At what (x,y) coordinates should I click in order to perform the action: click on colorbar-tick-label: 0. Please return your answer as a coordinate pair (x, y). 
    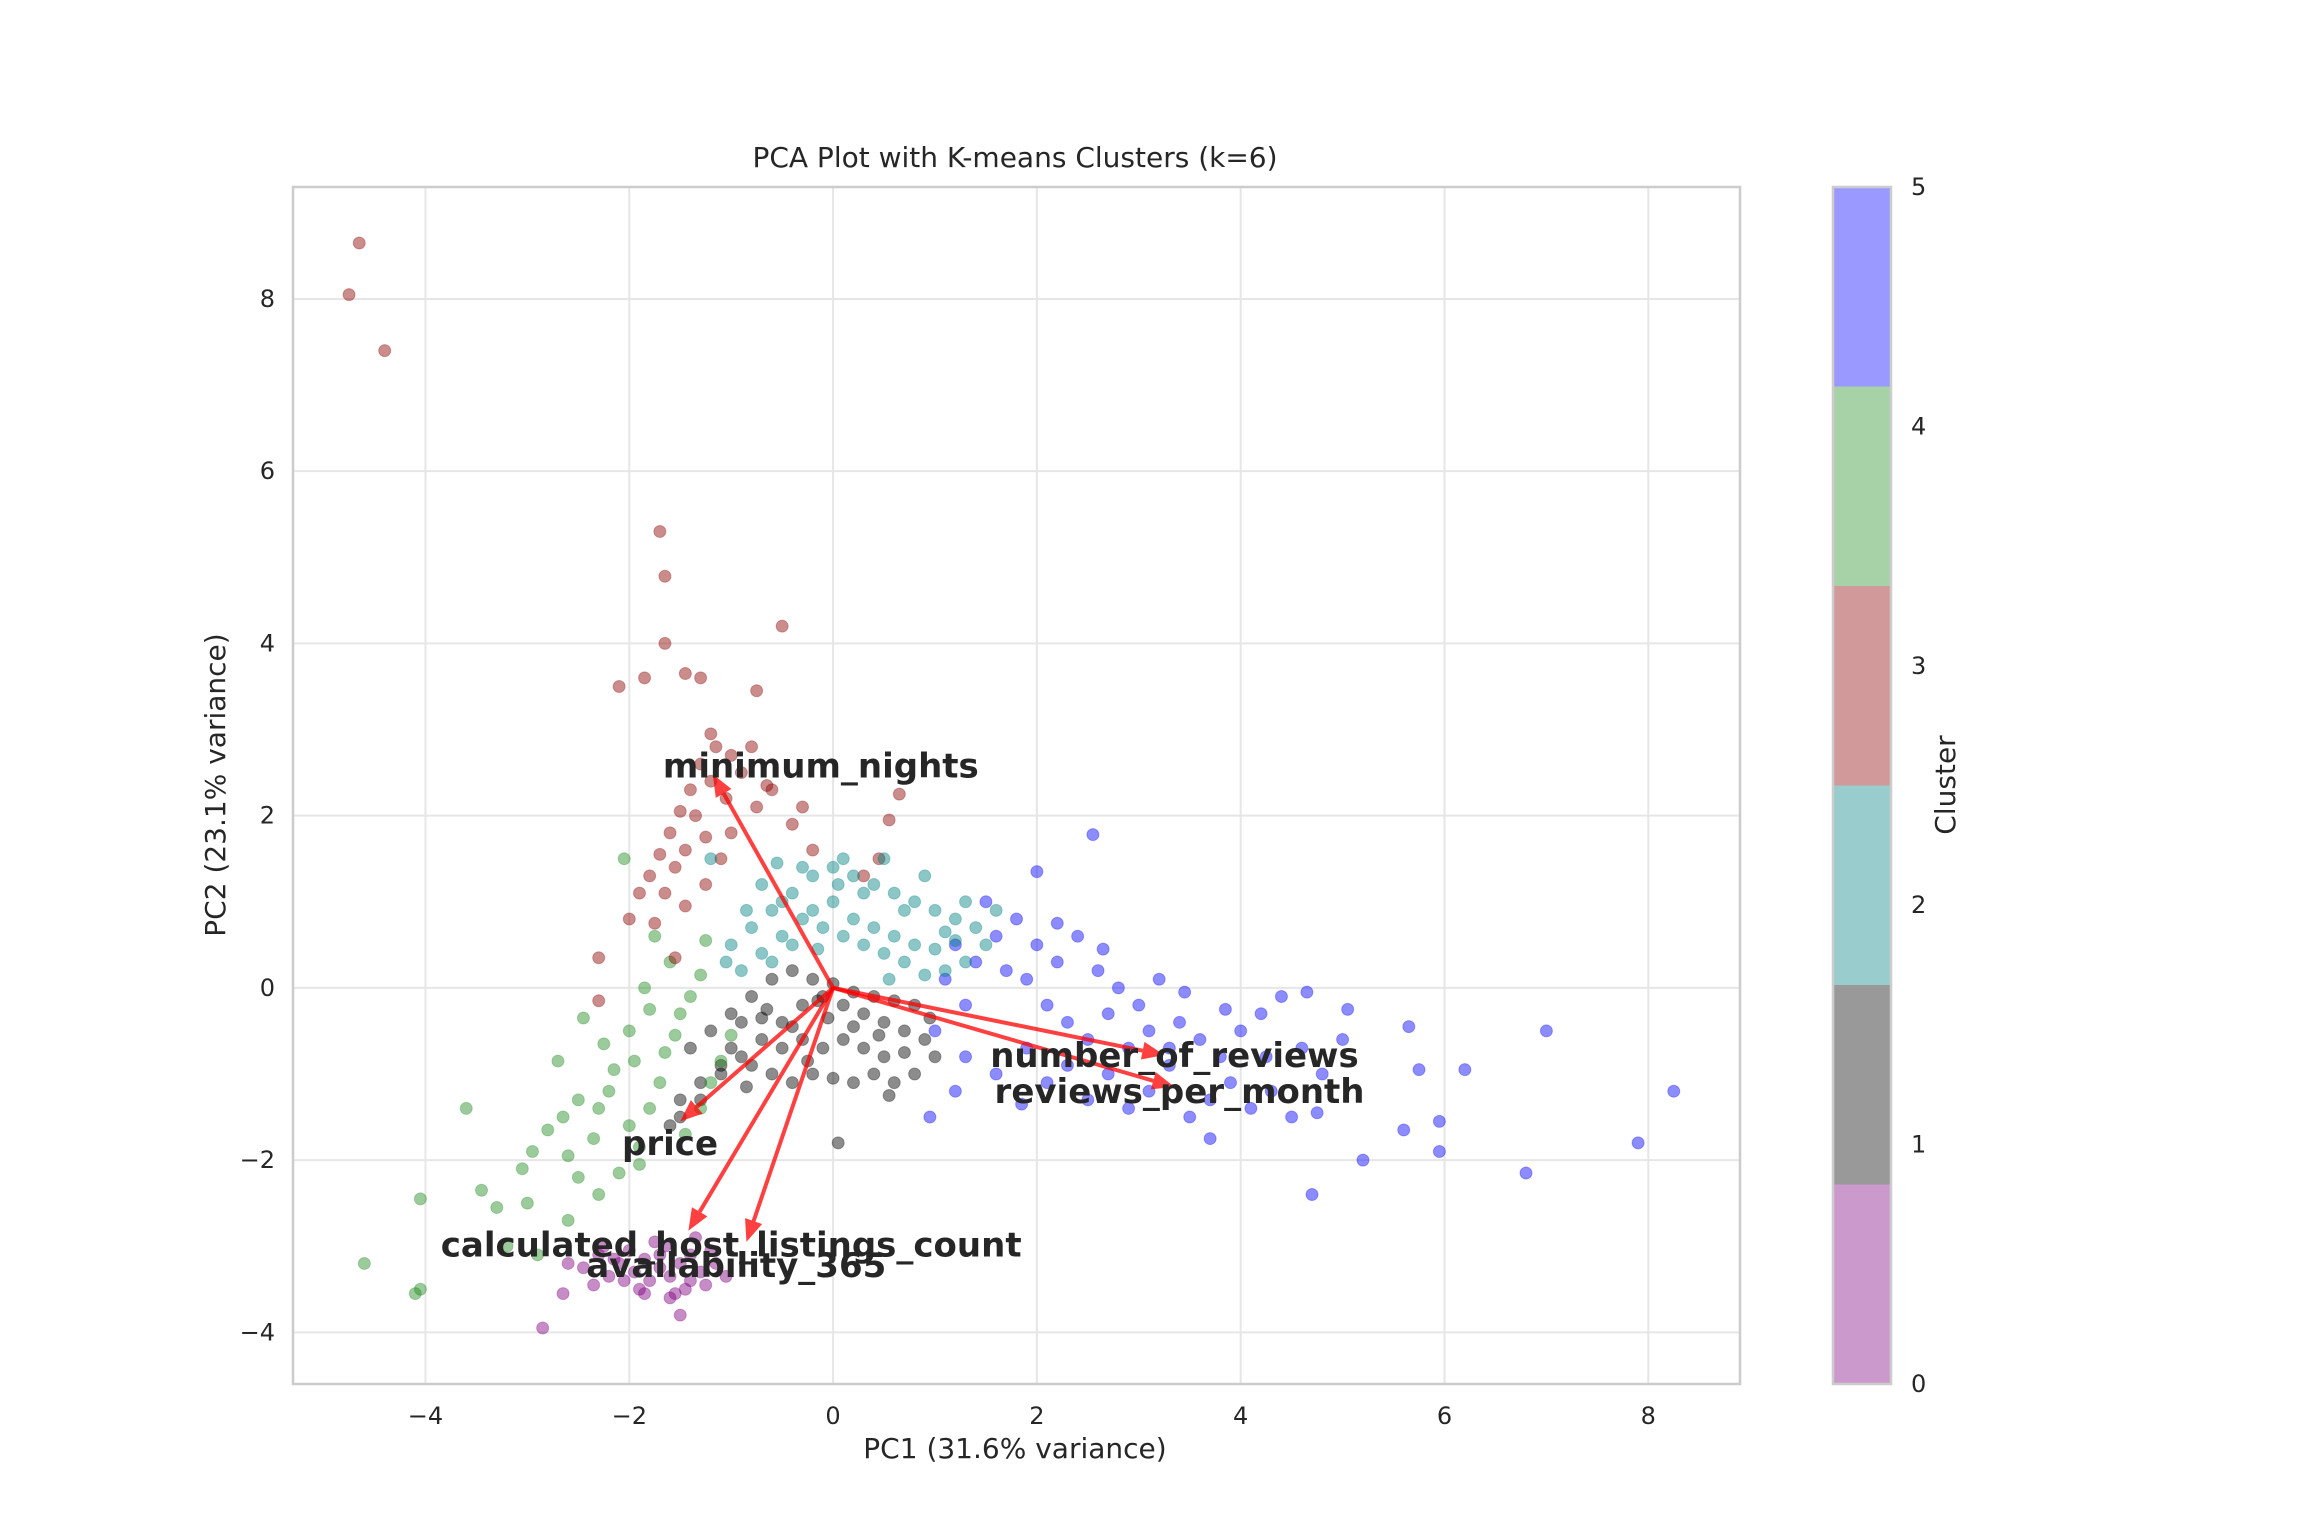
    Looking at the image, I should click on (1918, 1384).